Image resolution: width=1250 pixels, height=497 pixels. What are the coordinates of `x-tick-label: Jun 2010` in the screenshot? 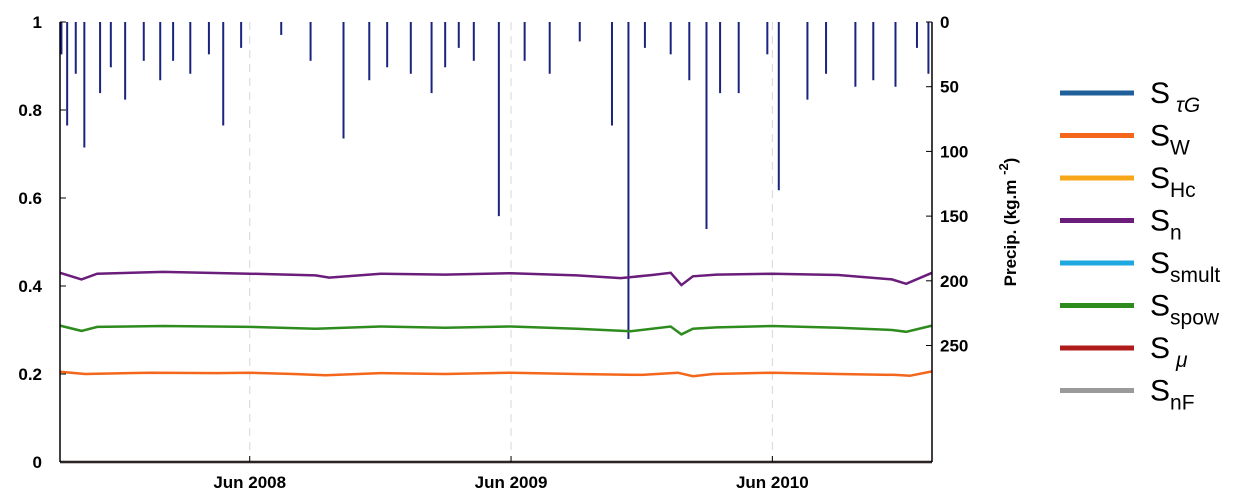 It's located at (772, 482).